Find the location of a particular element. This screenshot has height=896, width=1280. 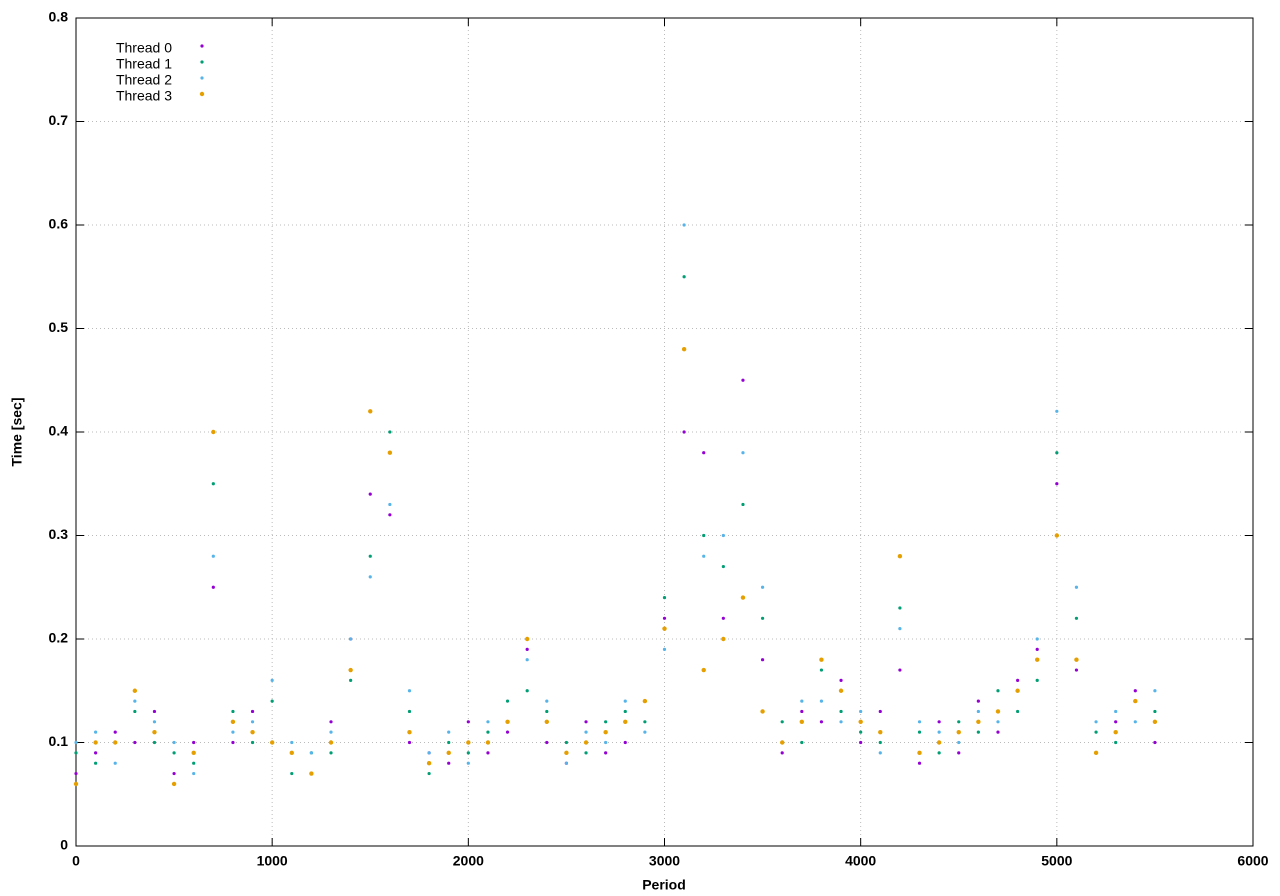

y-tick-label: 0.4 is located at coordinates (59, 431).